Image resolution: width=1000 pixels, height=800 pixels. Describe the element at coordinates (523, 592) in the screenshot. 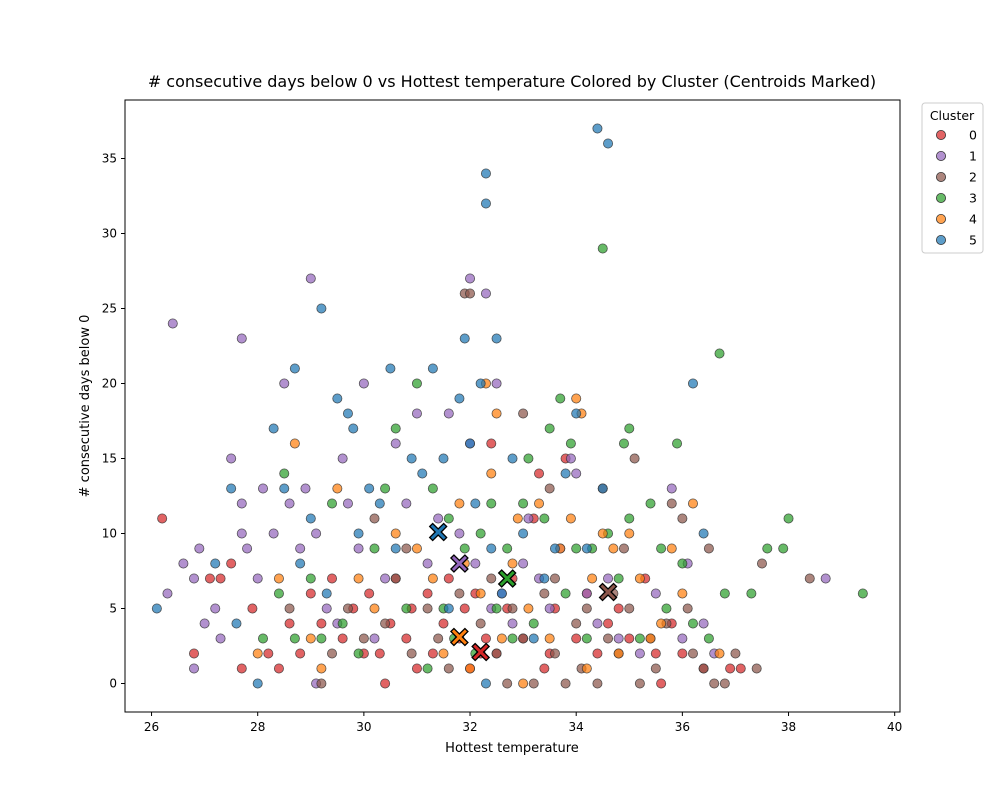

I see `centroids-layer` at that location.